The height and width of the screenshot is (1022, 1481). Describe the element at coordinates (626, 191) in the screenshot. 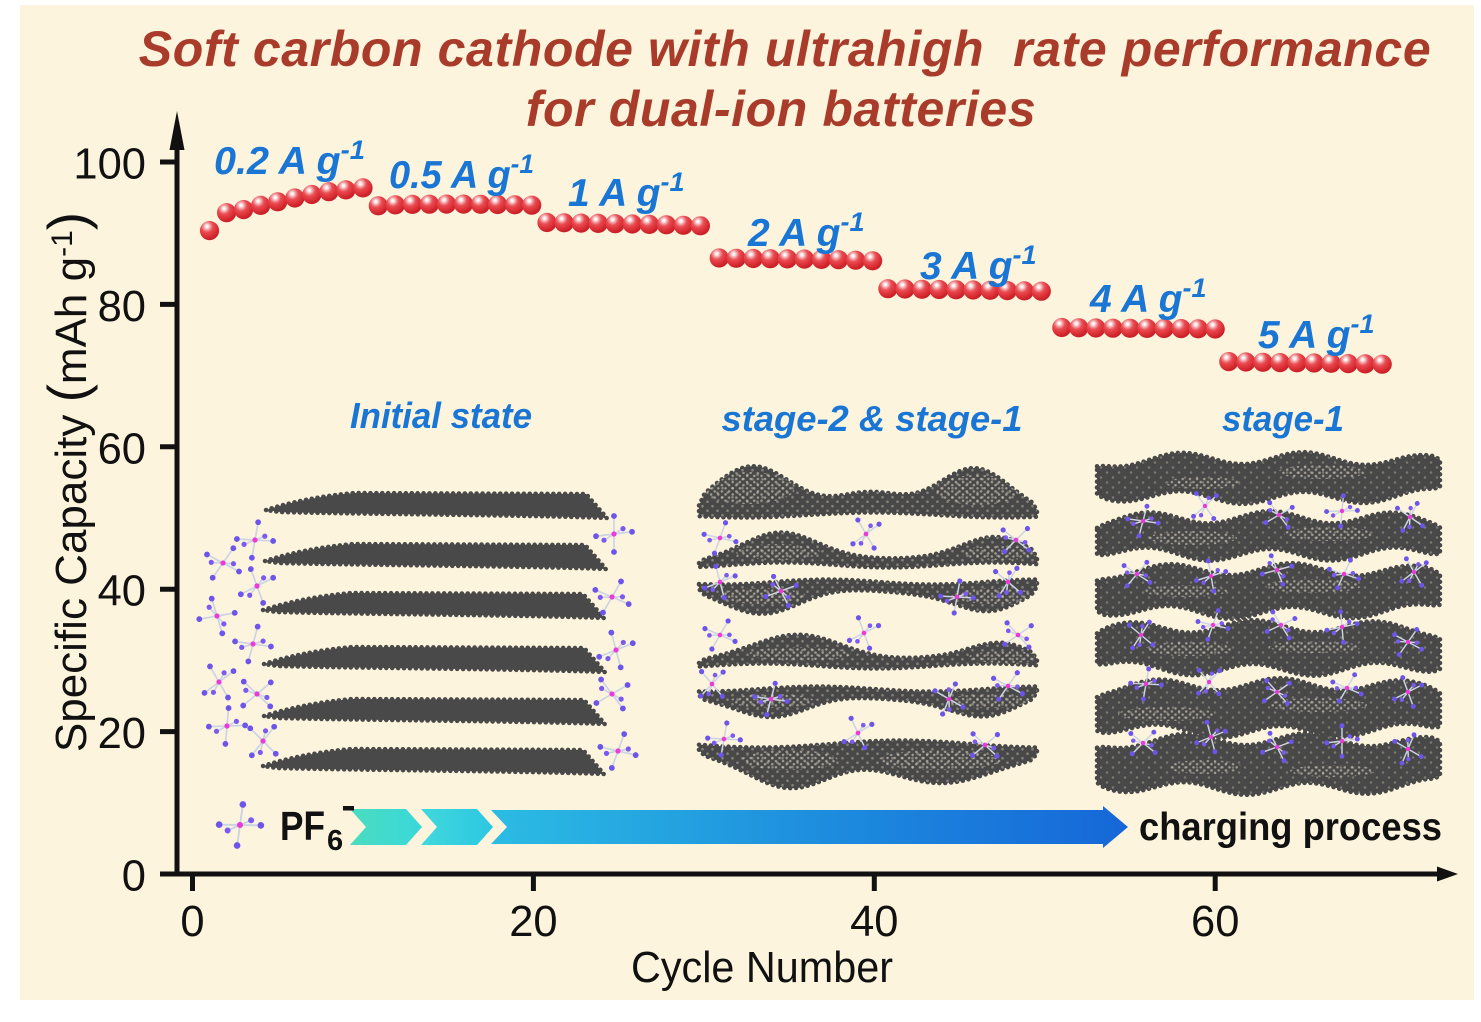

I see `svg-text: 1 A g-1` at that location.